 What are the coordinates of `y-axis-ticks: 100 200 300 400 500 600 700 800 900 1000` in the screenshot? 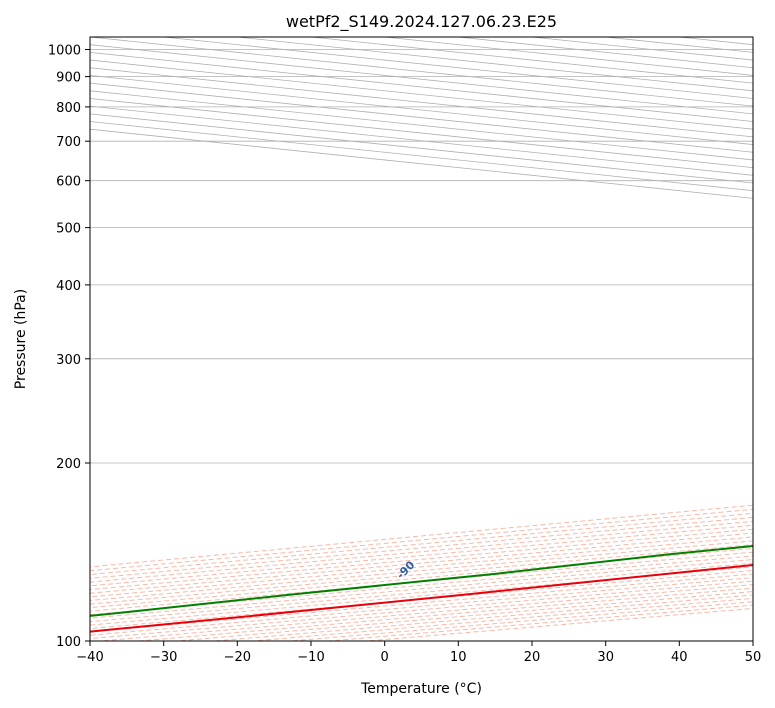 It's located at (69, 347).